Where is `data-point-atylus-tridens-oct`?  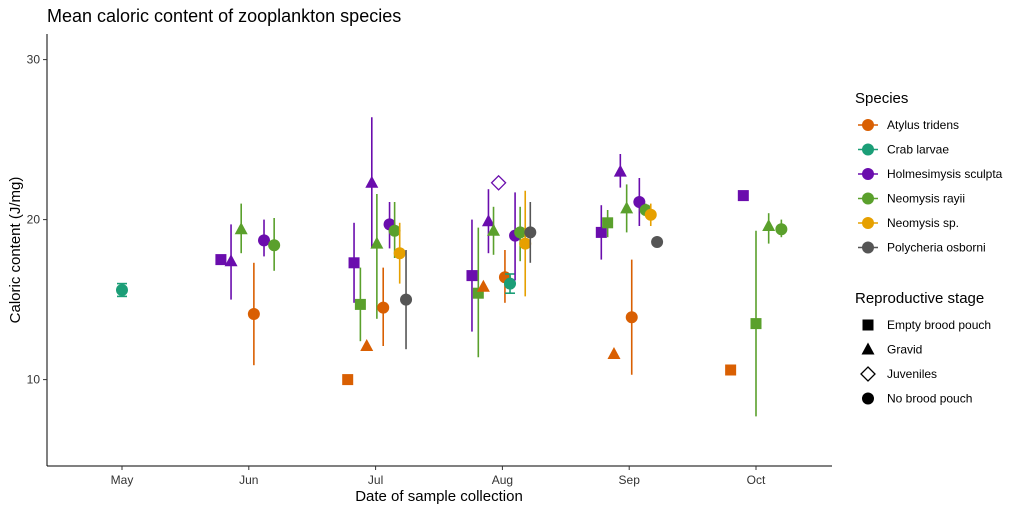 data-point-atylus-tridens-oct is located at coordinates (731, 370).